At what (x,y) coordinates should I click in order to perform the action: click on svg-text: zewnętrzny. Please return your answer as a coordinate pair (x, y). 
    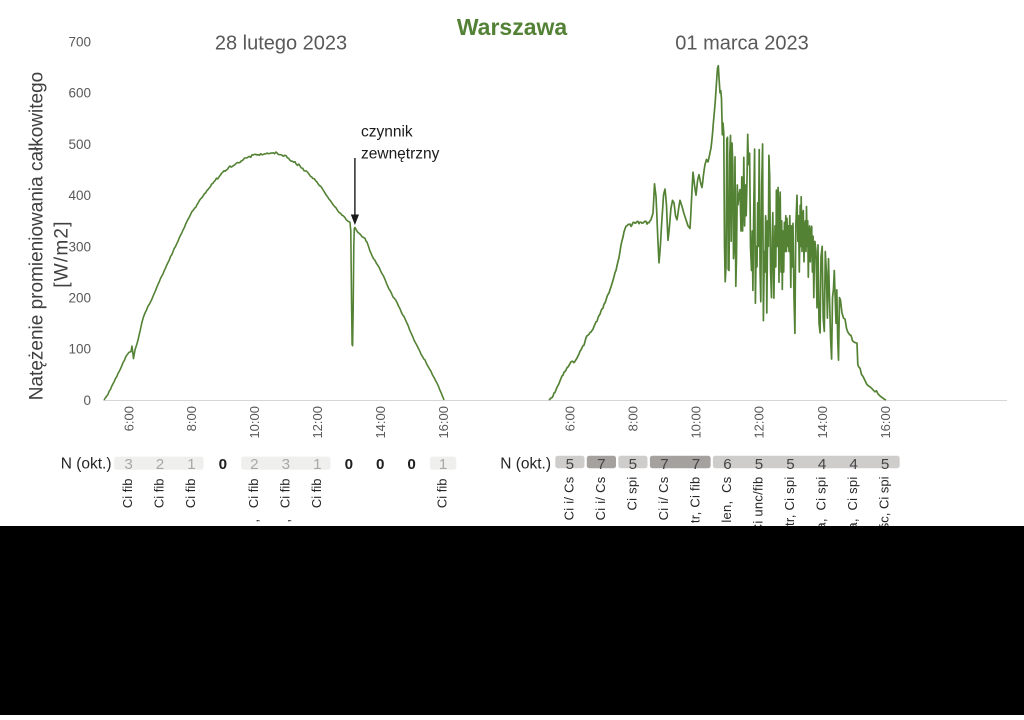
    Looking at the image, I should click on (400, 154).